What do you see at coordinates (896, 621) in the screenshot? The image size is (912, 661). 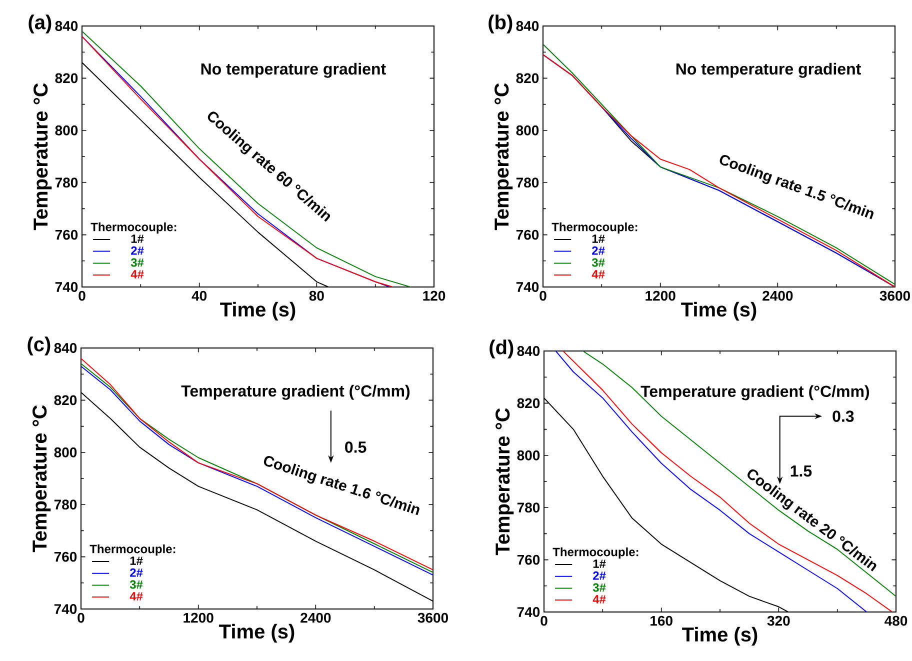 I see `x-tick-label: 480` at bounding box center [896, 621].